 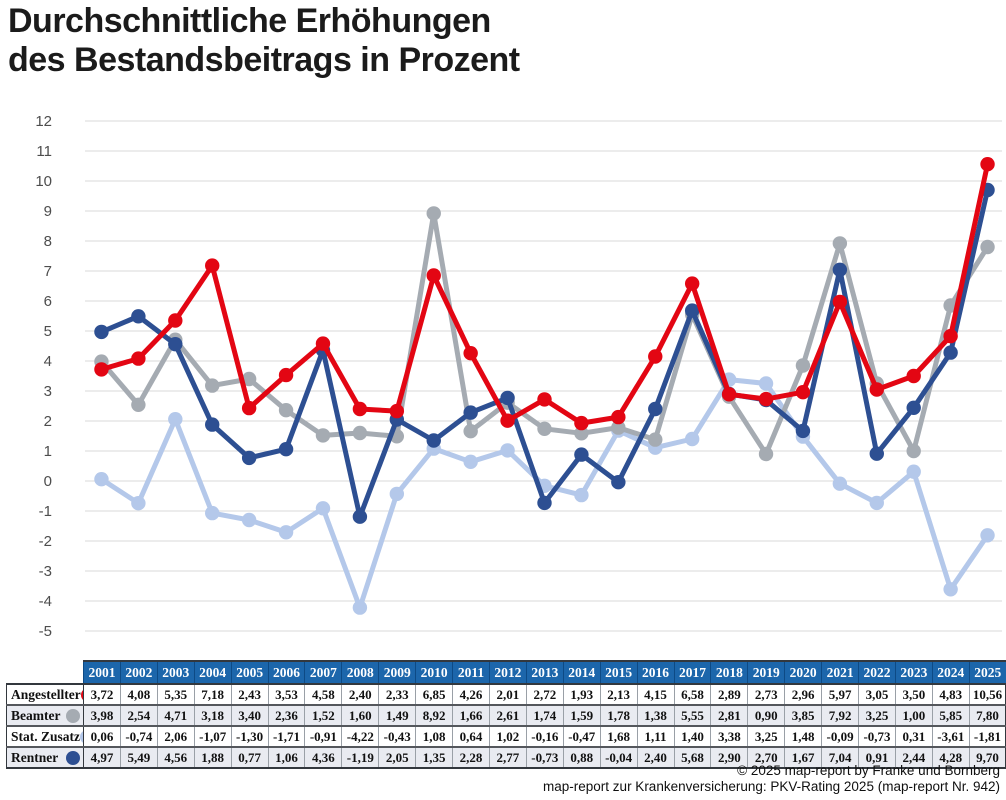 I want to click on data-point-rentner-2008, so click(x=360, y=516).